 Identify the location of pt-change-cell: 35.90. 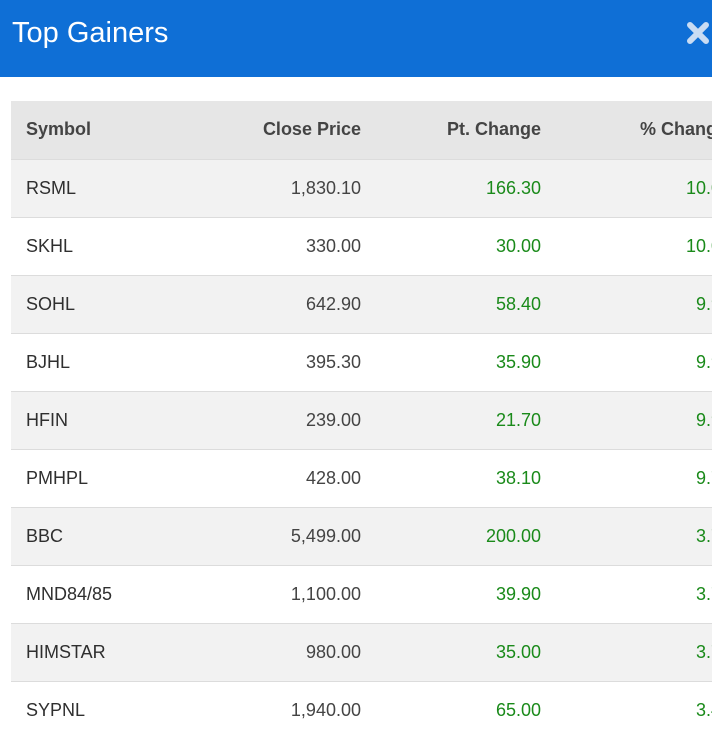
(451, 361).